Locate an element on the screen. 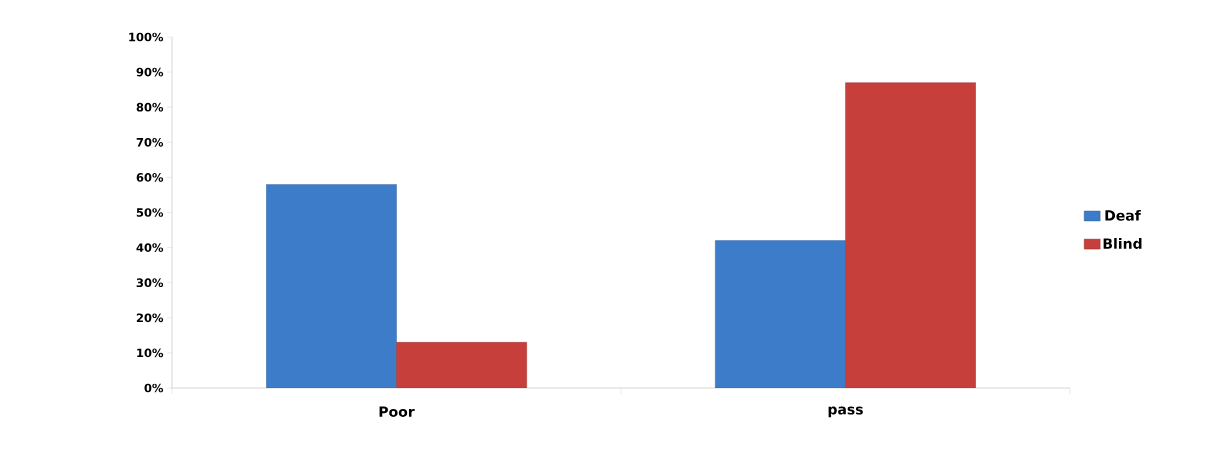  y-tick-label: 10% is located at coordinates (150, 353).